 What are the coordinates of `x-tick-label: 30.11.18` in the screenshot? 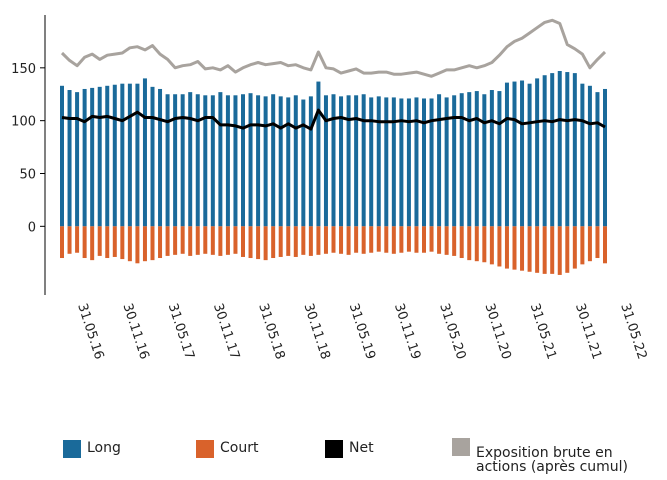 It's located at (316, 332).